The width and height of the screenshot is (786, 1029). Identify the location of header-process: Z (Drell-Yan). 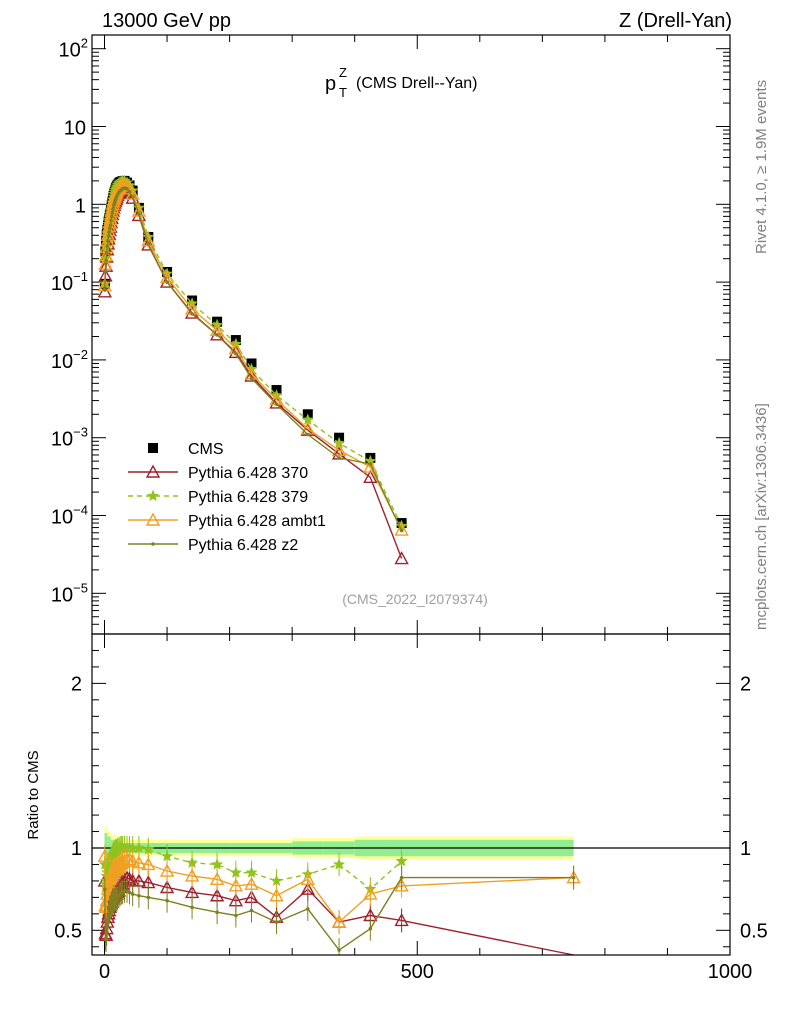
(675, 21).